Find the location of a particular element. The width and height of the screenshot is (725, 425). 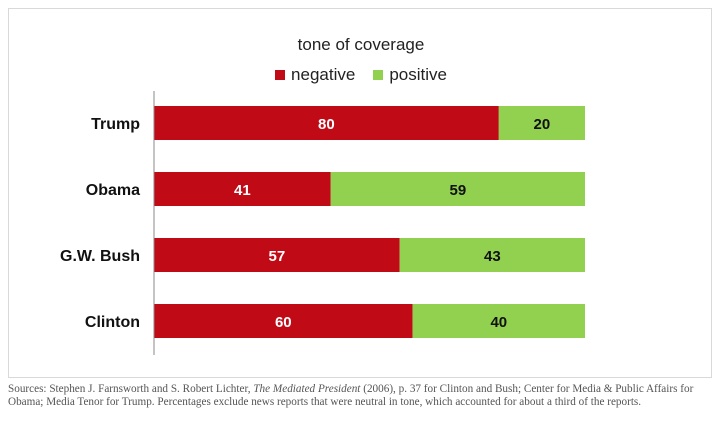

bar-positive-obama is located at coordinates (457, 189).